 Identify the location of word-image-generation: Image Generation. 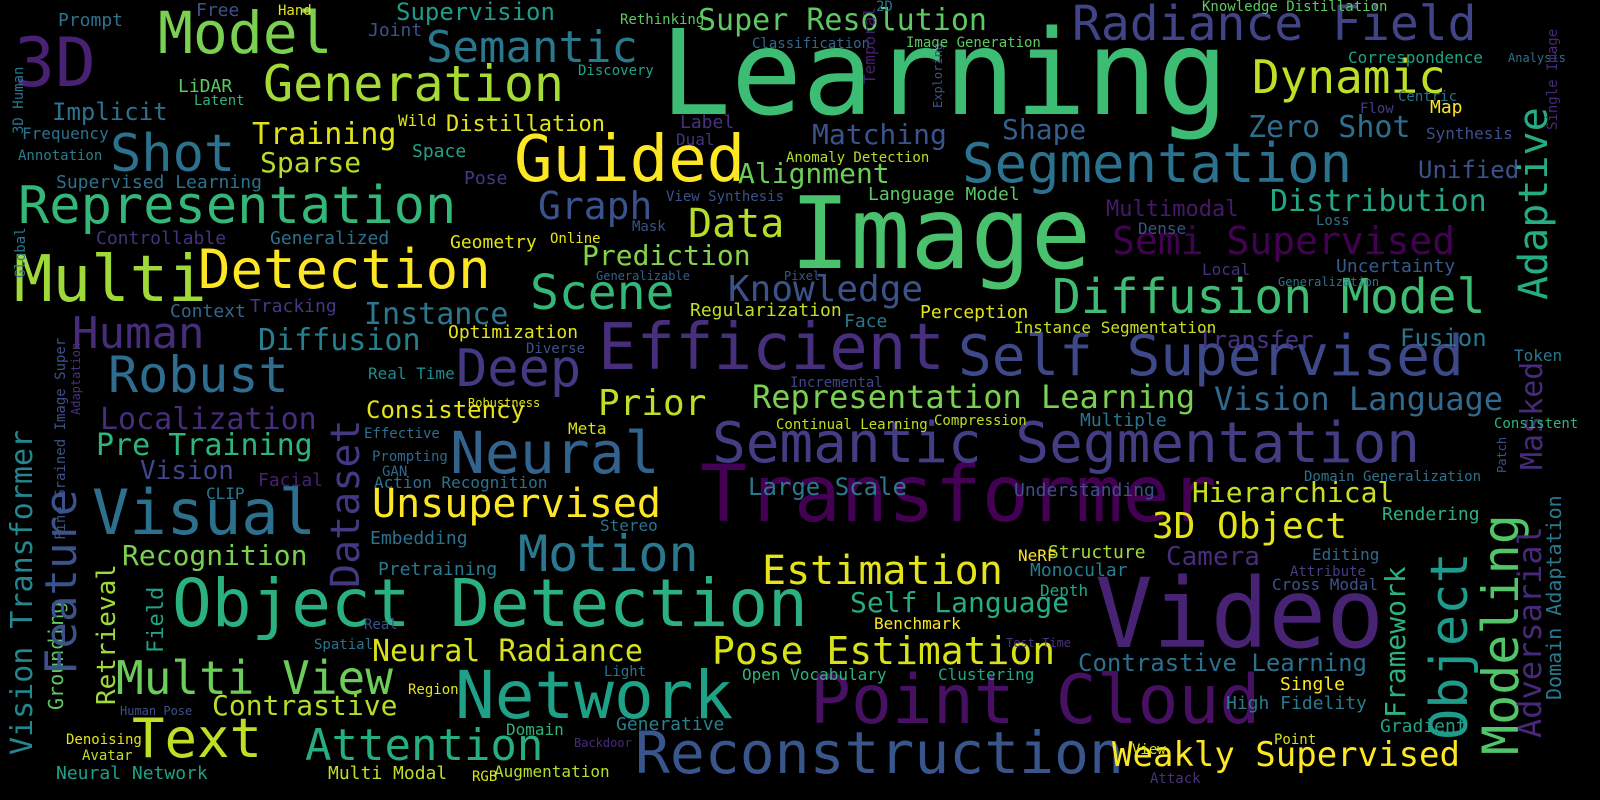
(973, 43).